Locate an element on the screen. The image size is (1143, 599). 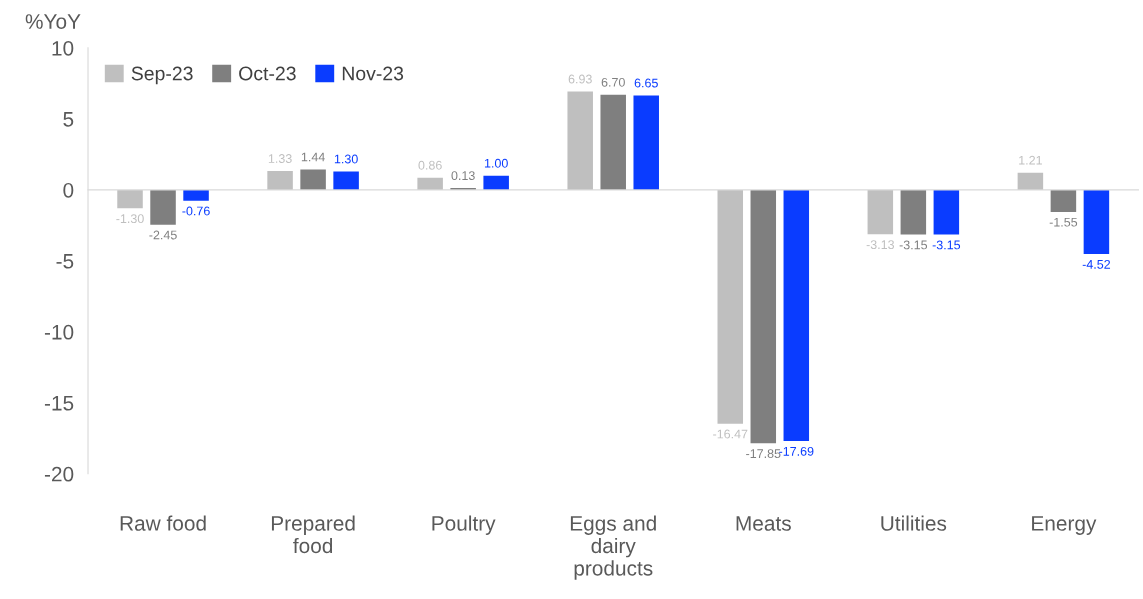
x-tick-label: Utilities is located at coordinates (914, 523).